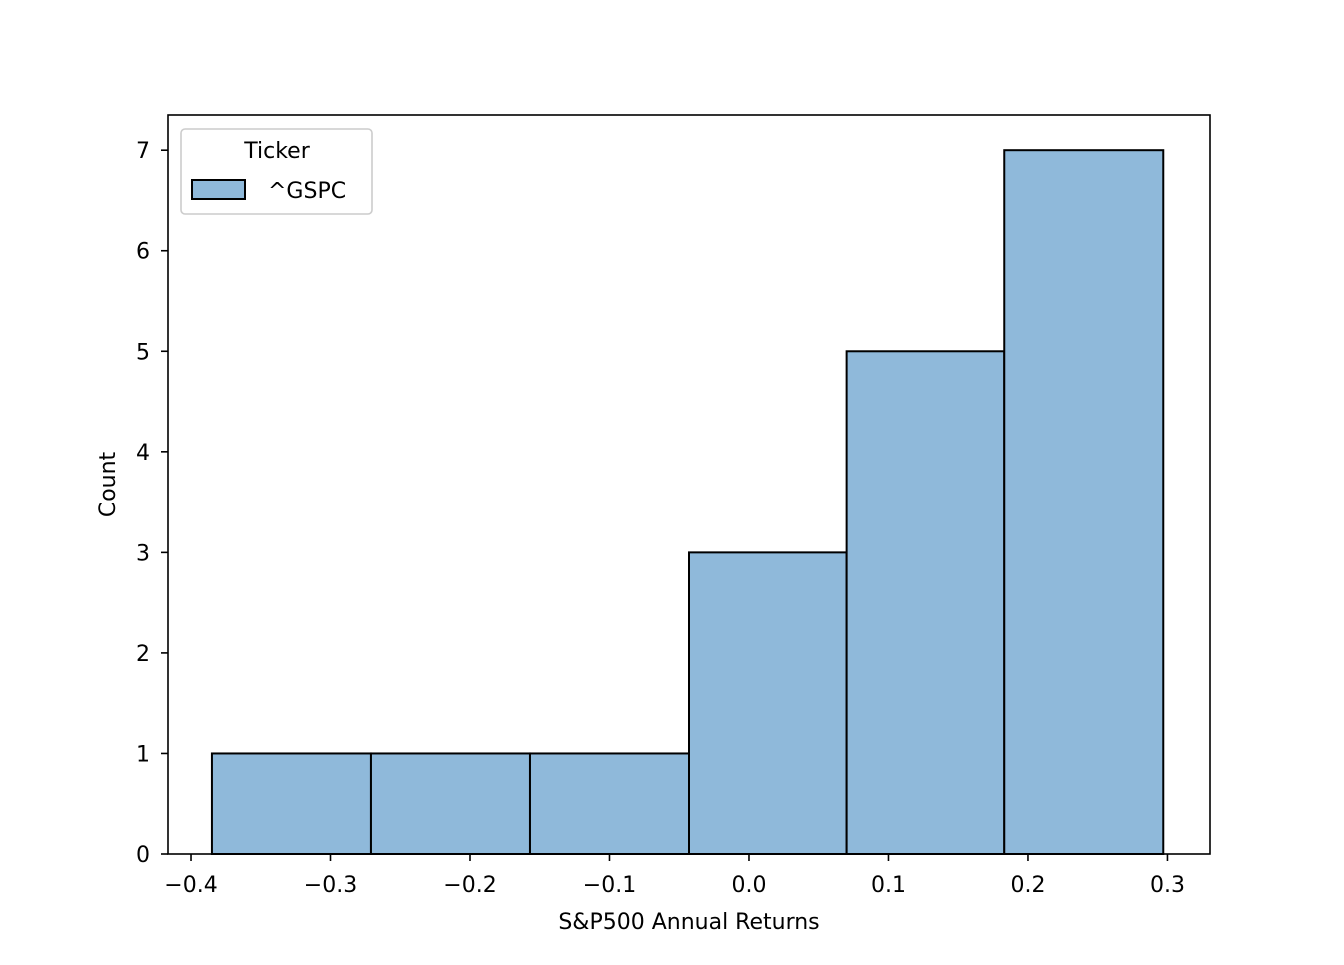  I want to click on x-axis-label: S&P500 Annual Returns, so click(688, 922).